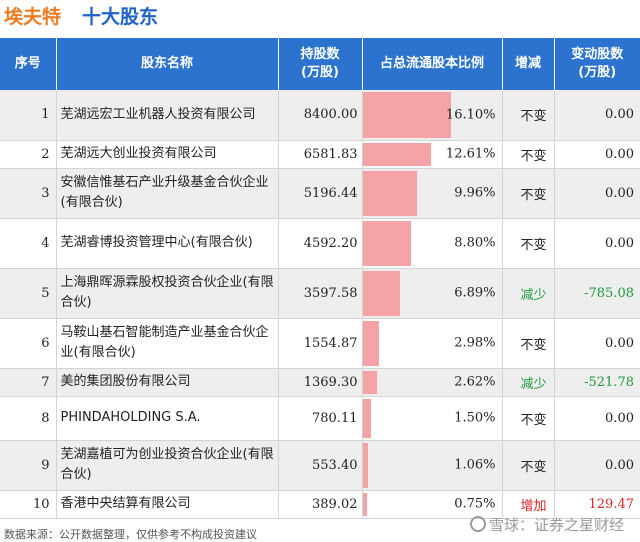 The height and width of the screenshot is (542, 640). I want to click on table-row: 10 香港中央结算有限公司 389.02 0.75% 增加 129.47, so click(320, 504).